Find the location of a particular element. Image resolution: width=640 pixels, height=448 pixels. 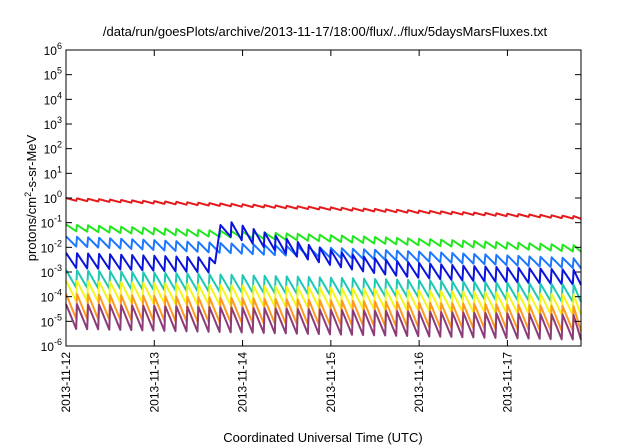

y-tick-label: 10⁻⁶ is located at coordinates (51, 345).